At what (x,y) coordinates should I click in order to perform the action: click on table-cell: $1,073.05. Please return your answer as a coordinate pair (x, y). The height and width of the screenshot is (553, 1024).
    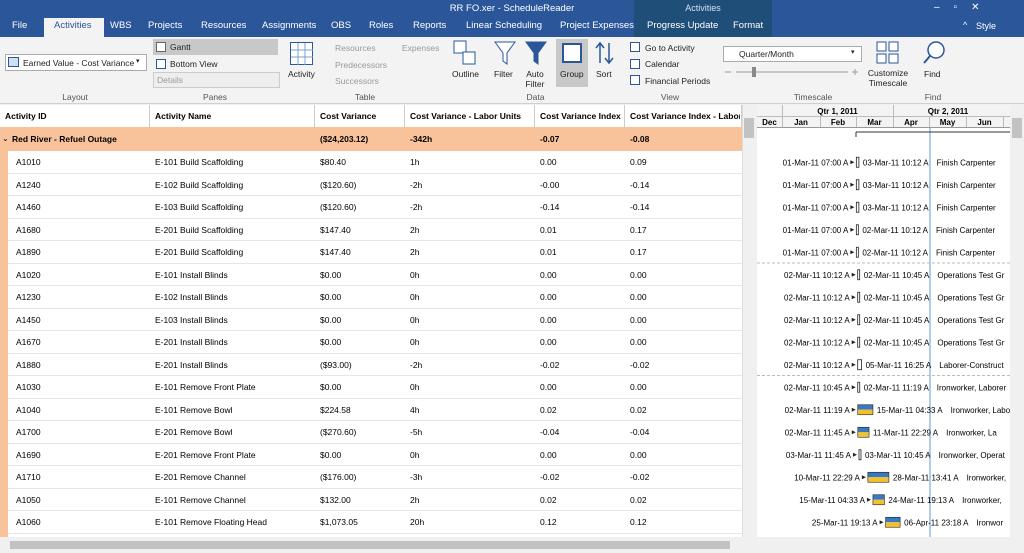
    Looking at the image, I should click on (361, 522).